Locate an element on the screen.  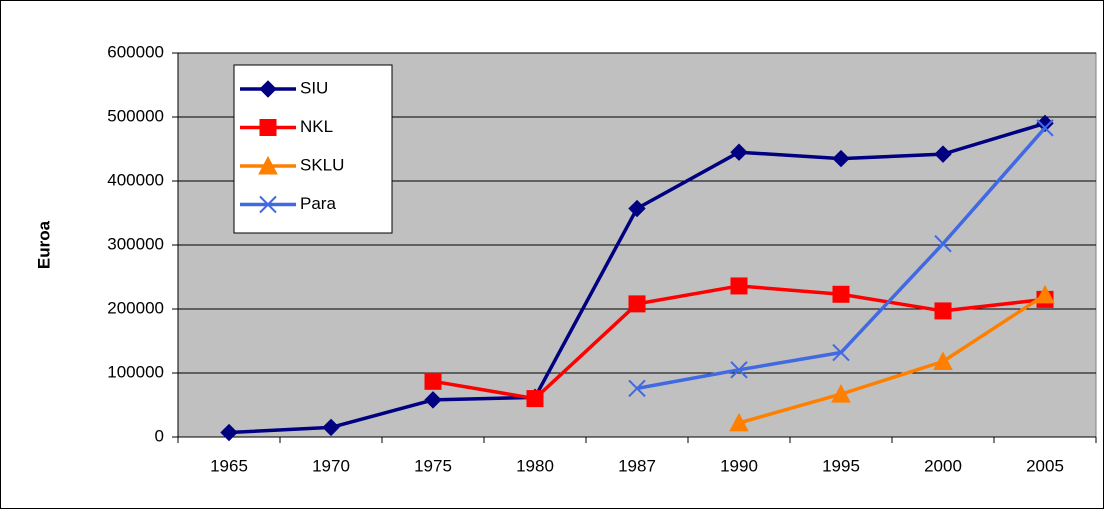
x-tick-label: 1990 is located at coordinates (739, 465).